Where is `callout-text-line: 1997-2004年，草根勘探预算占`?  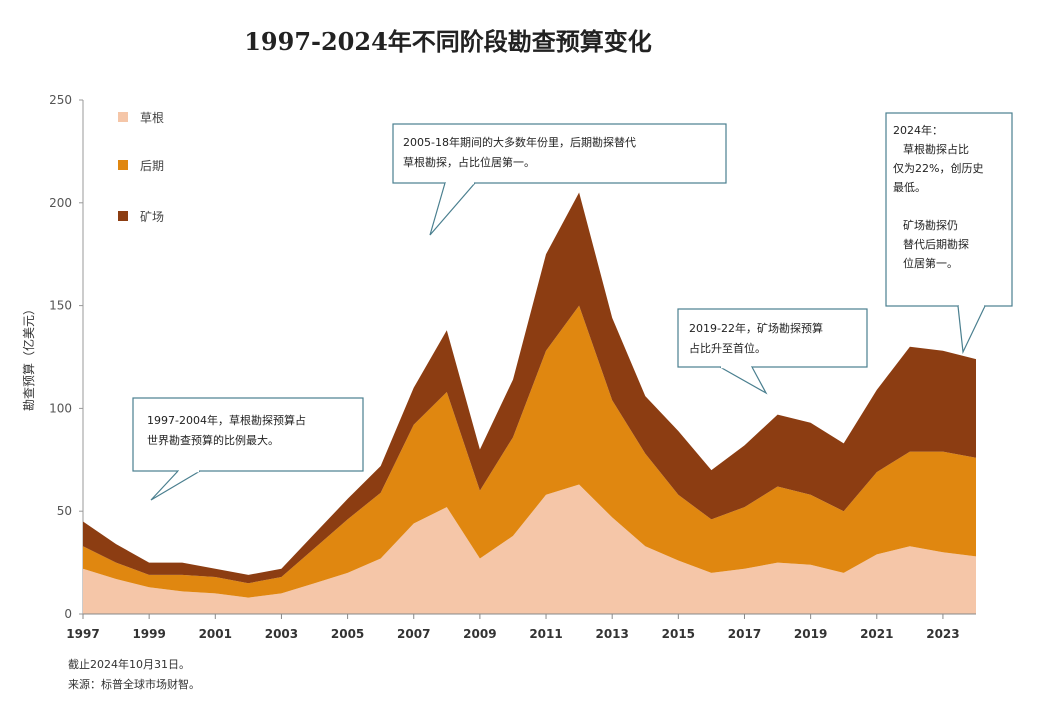
callout-text-line: 1997-2004年，草根勘探预算占 is located at coordinates (226, 420).